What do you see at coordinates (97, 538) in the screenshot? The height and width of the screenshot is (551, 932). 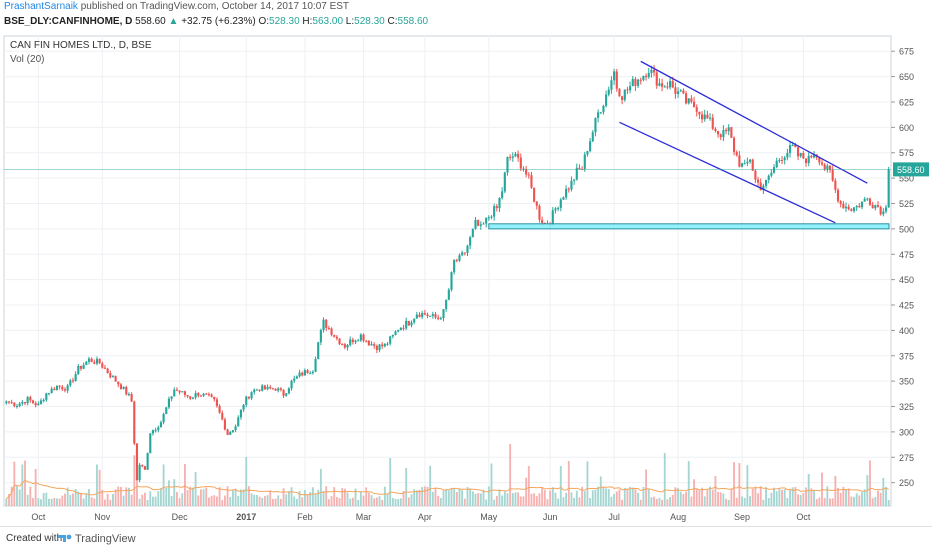 I see `tradingview-logo: TradingView` at bounding box center [97, 538].